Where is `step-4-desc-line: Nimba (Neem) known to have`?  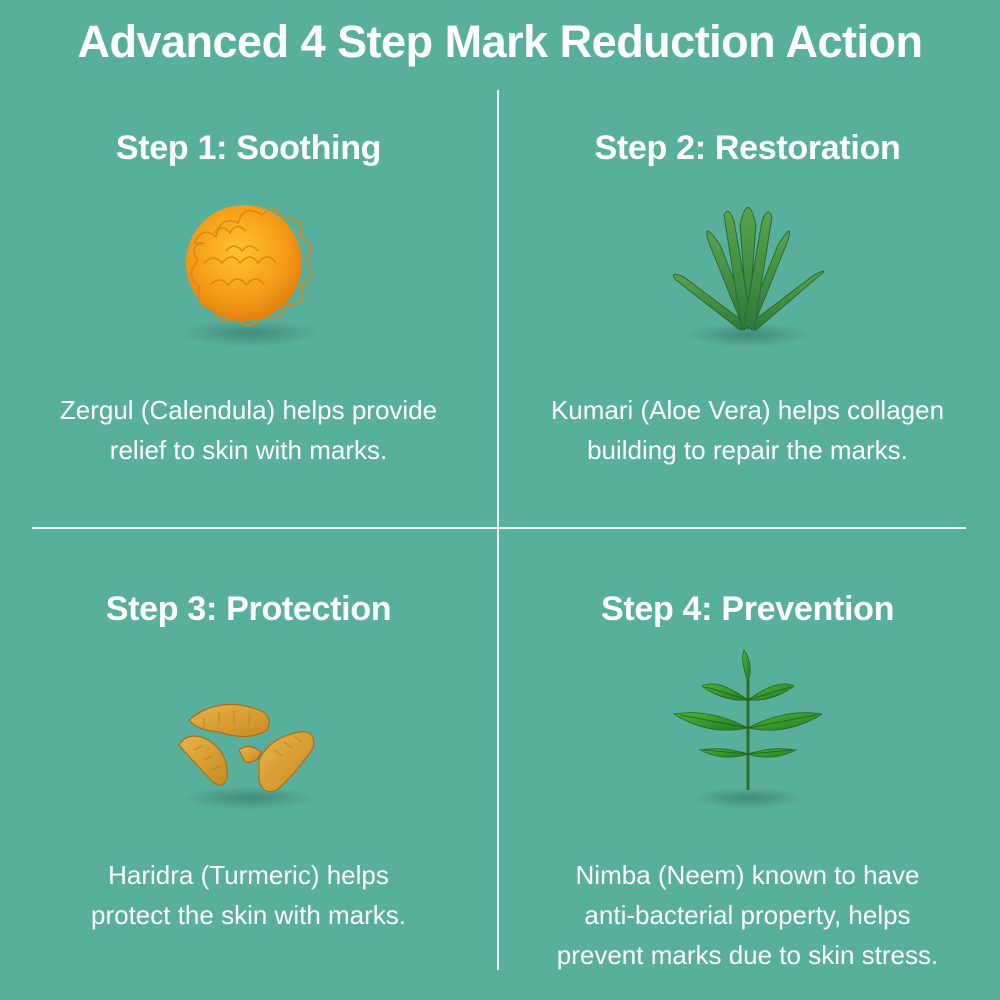 step-4-desc-line: Nimba (Neem) known to have is located at coordinates (747, 875).